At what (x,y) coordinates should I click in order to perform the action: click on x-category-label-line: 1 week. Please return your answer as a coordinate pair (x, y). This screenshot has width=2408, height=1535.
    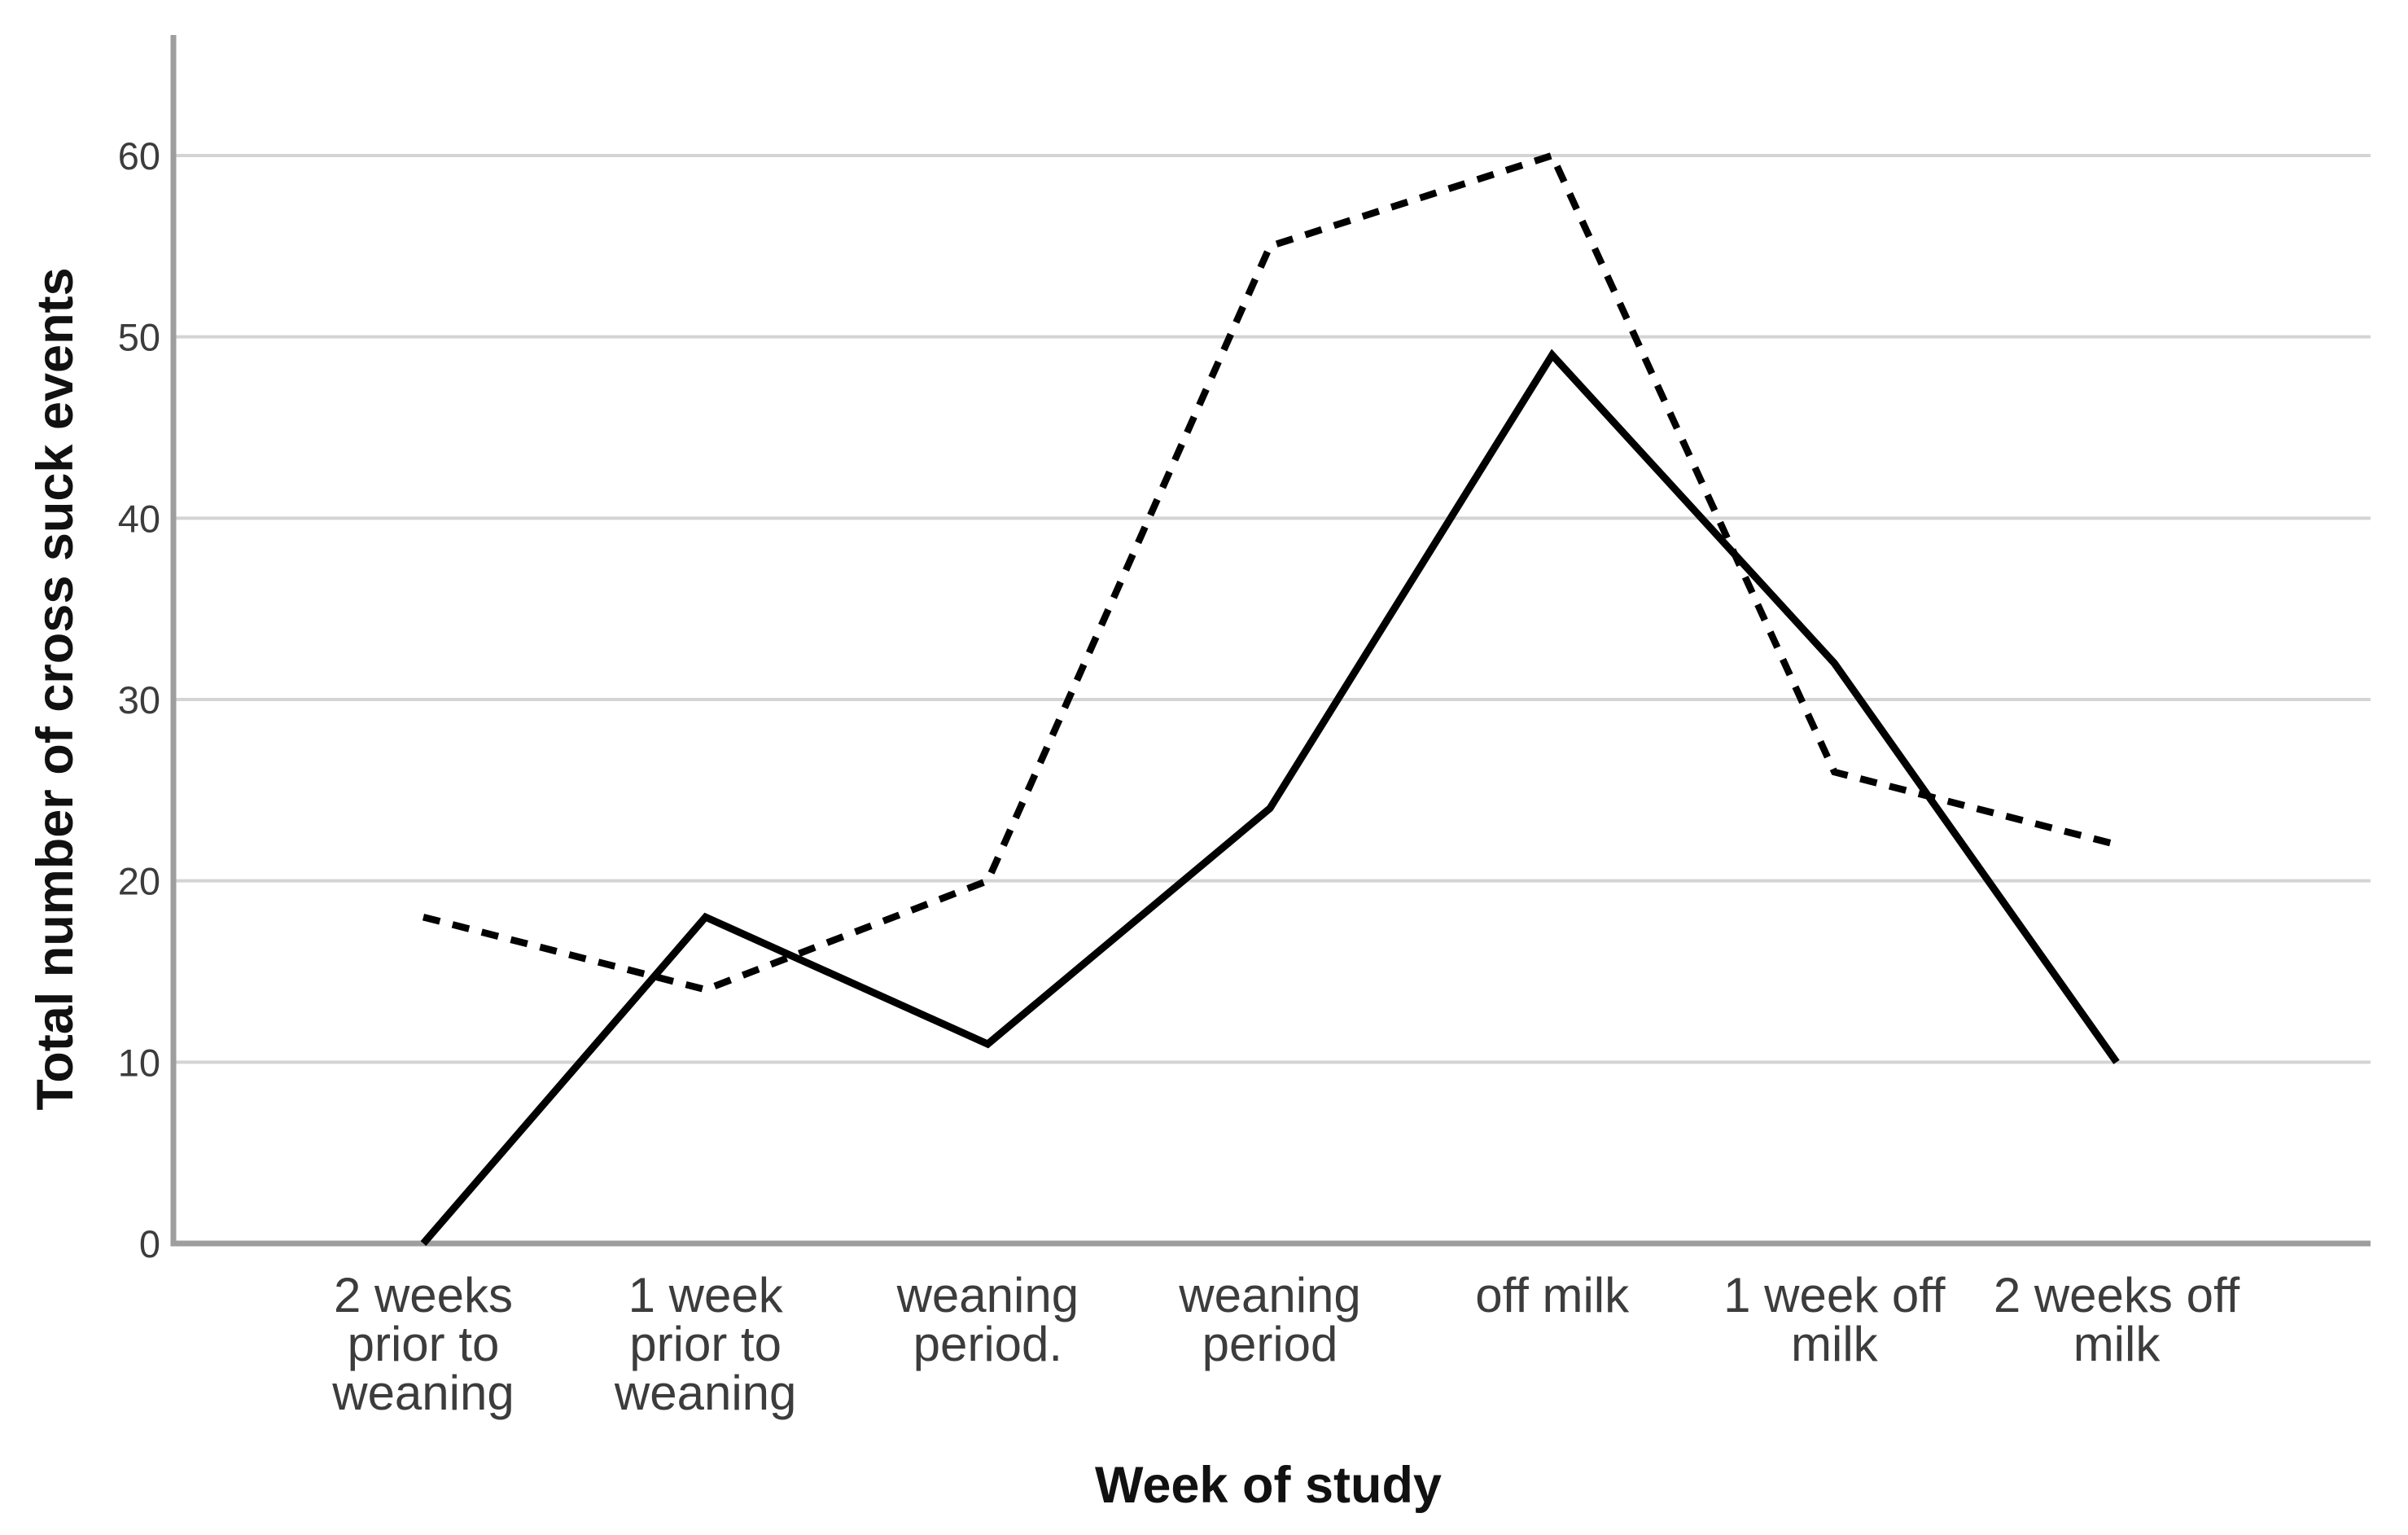
    Looking at the image, I should click on (706, 1295).